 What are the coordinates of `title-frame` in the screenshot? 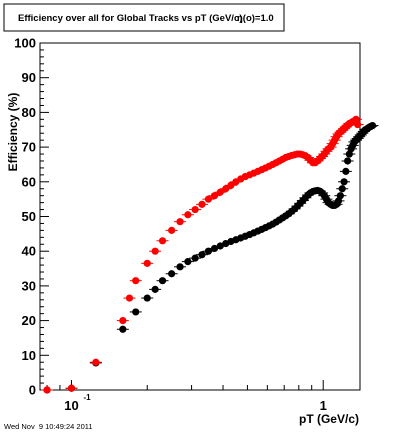 It's located at (144, 17).